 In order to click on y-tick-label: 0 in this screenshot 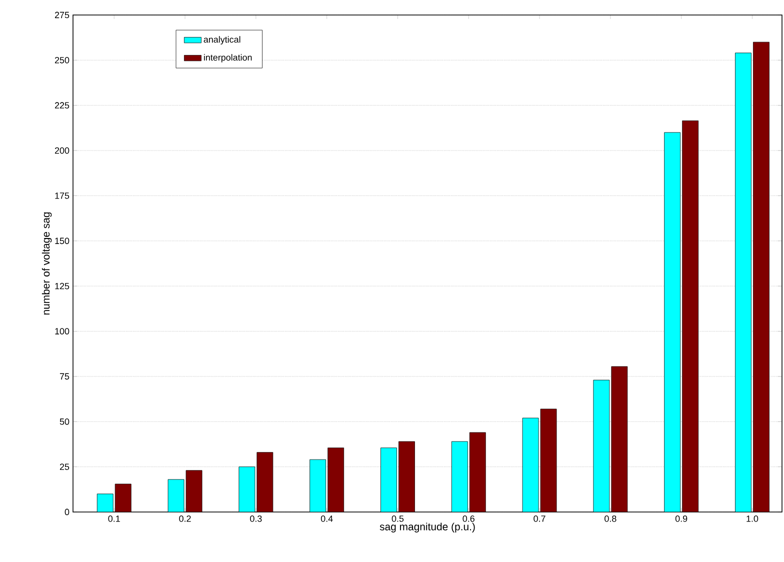, I will do `click(67, 512)`.